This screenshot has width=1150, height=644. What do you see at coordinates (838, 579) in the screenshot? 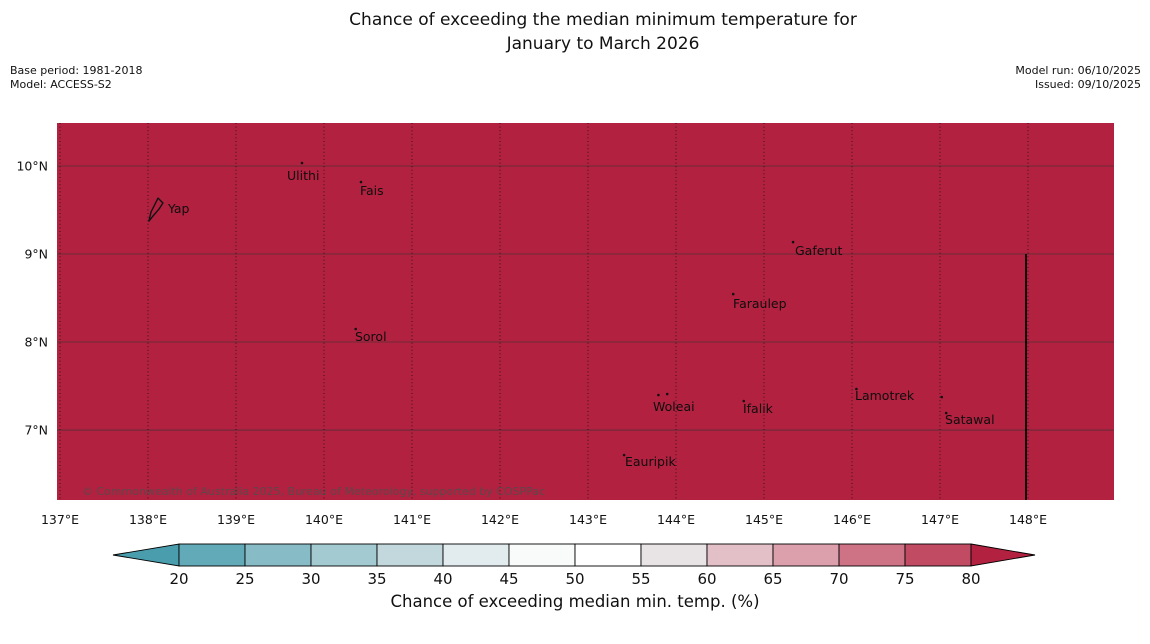
I see `colorbar-tick-label: 70` at bounding box center [838, 579].